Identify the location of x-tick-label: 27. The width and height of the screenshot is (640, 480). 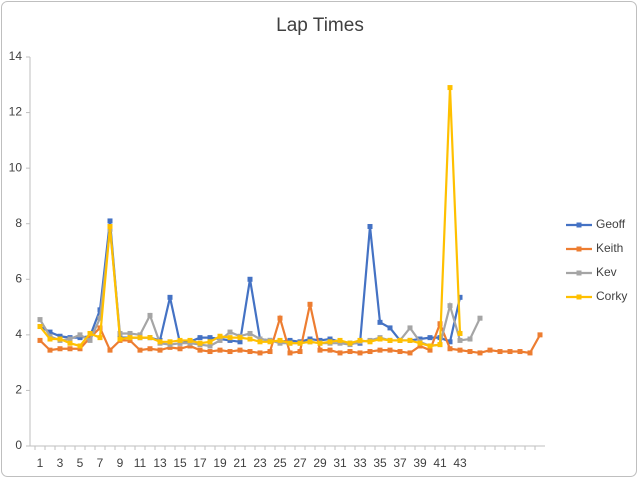
(300, 463).